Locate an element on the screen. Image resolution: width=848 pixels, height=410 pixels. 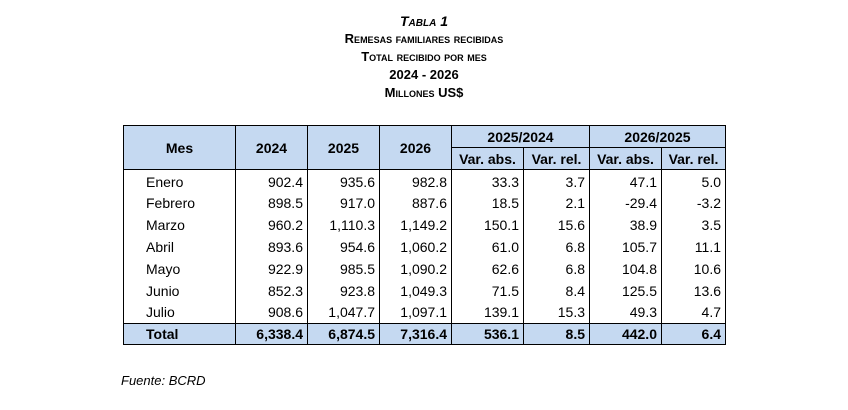
value-cell: 917.0 is located at coordinates (343, 202).